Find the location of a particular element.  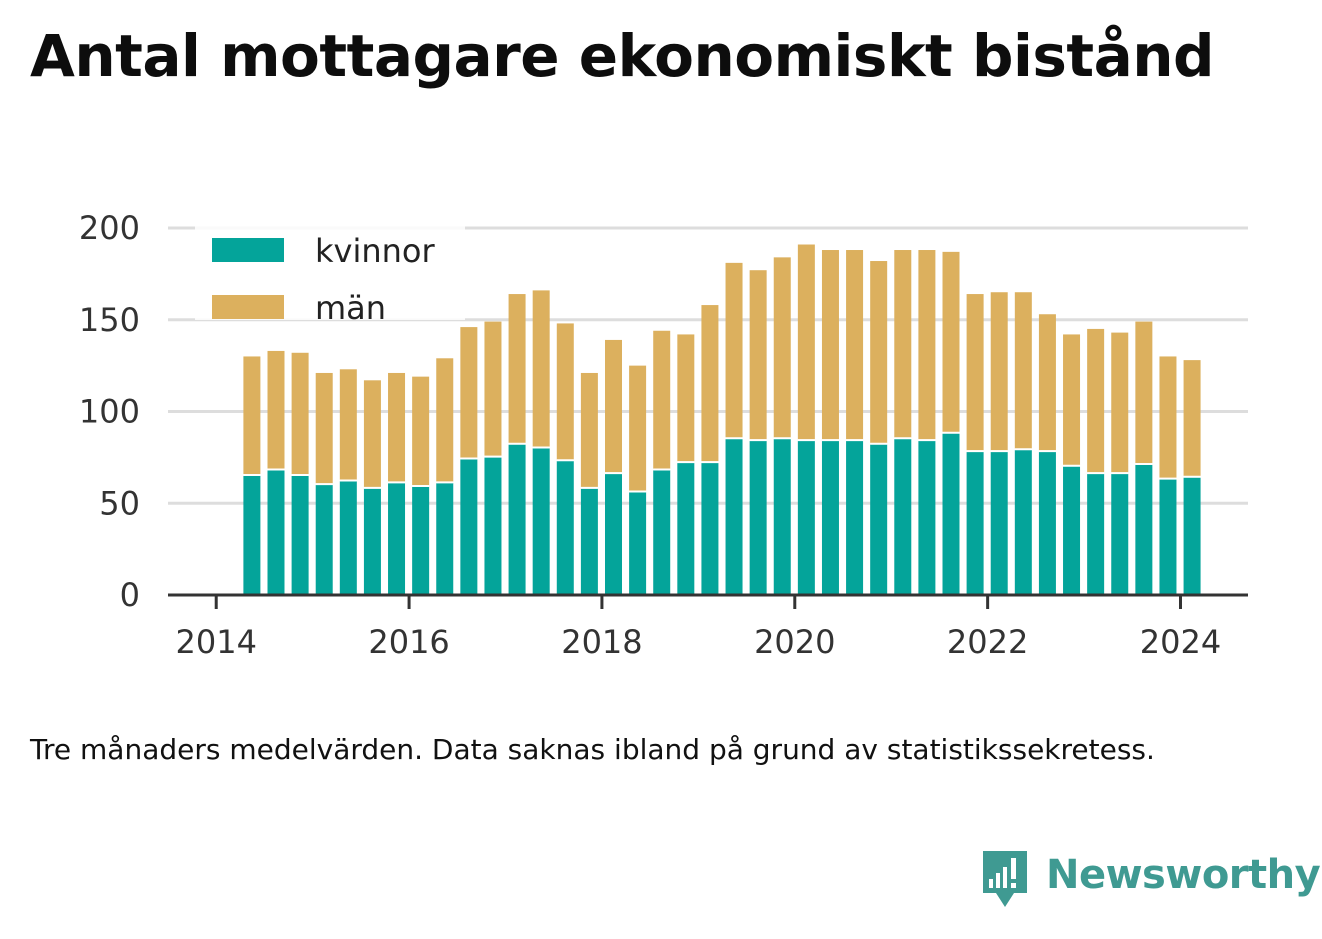

x-tick-label-2016: 2016 is located at coordinates (408, 642).